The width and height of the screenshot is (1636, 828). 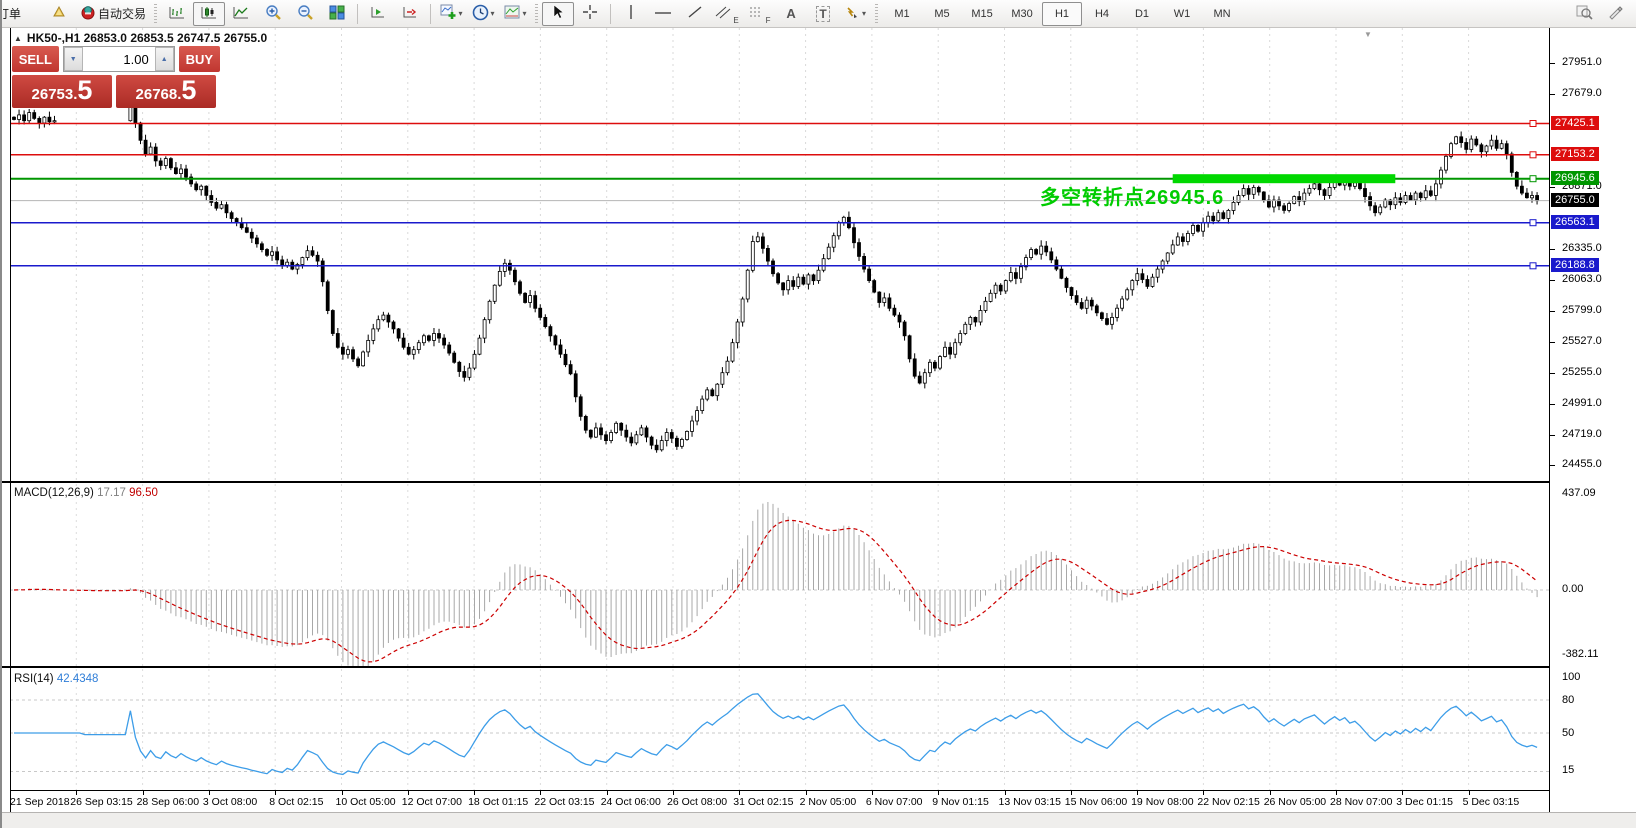 What do you see at coordinates (1424, 802) in the screenshot?
I see `time-tick-label: 3 Dec 01:15` at bounding box center [1424, 802].